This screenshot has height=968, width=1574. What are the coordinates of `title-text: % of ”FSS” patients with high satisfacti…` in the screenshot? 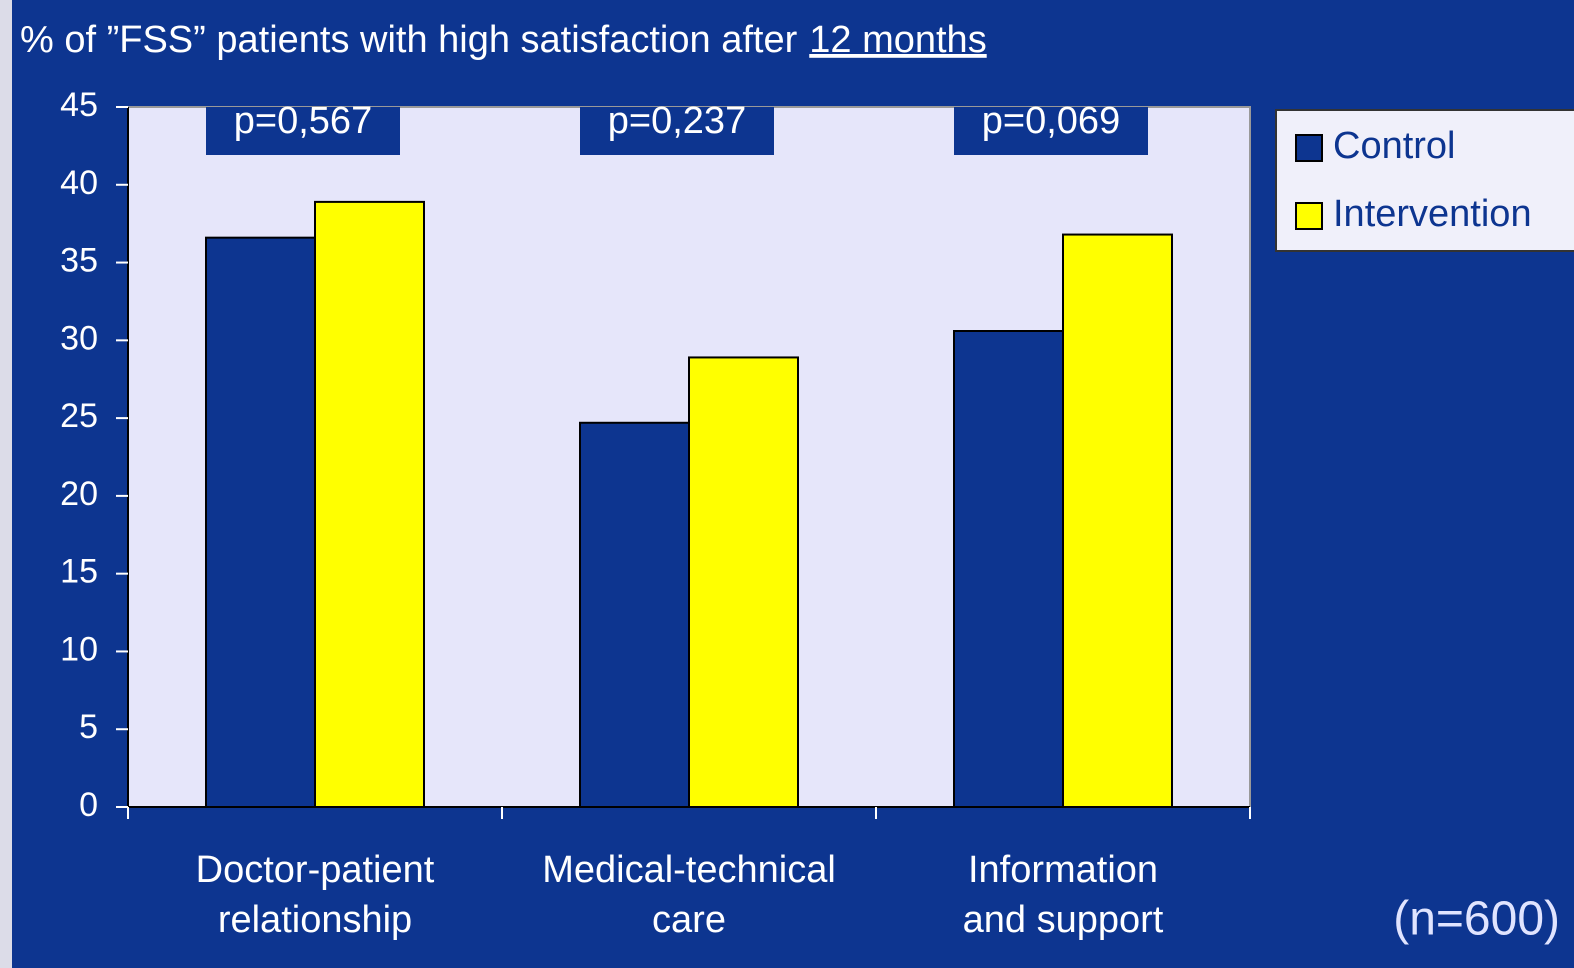 It's located at (409, 40).